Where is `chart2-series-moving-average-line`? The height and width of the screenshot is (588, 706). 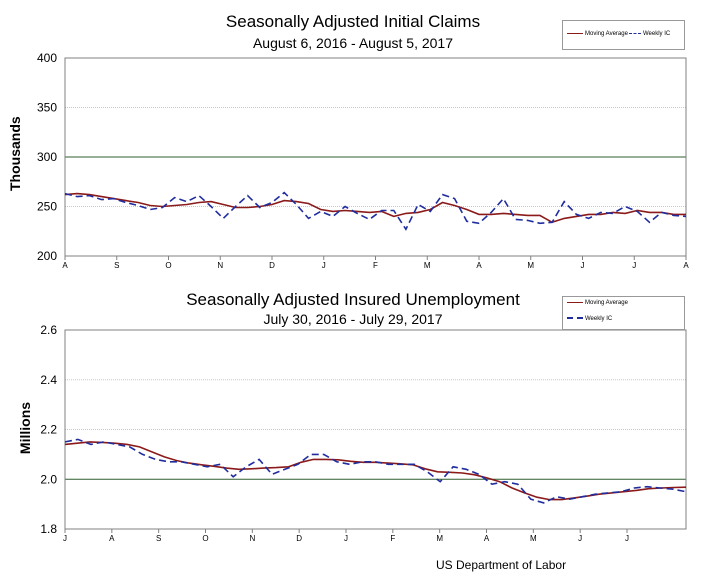
chart2-series-moving-average-line is located at coordinates (375, 471).